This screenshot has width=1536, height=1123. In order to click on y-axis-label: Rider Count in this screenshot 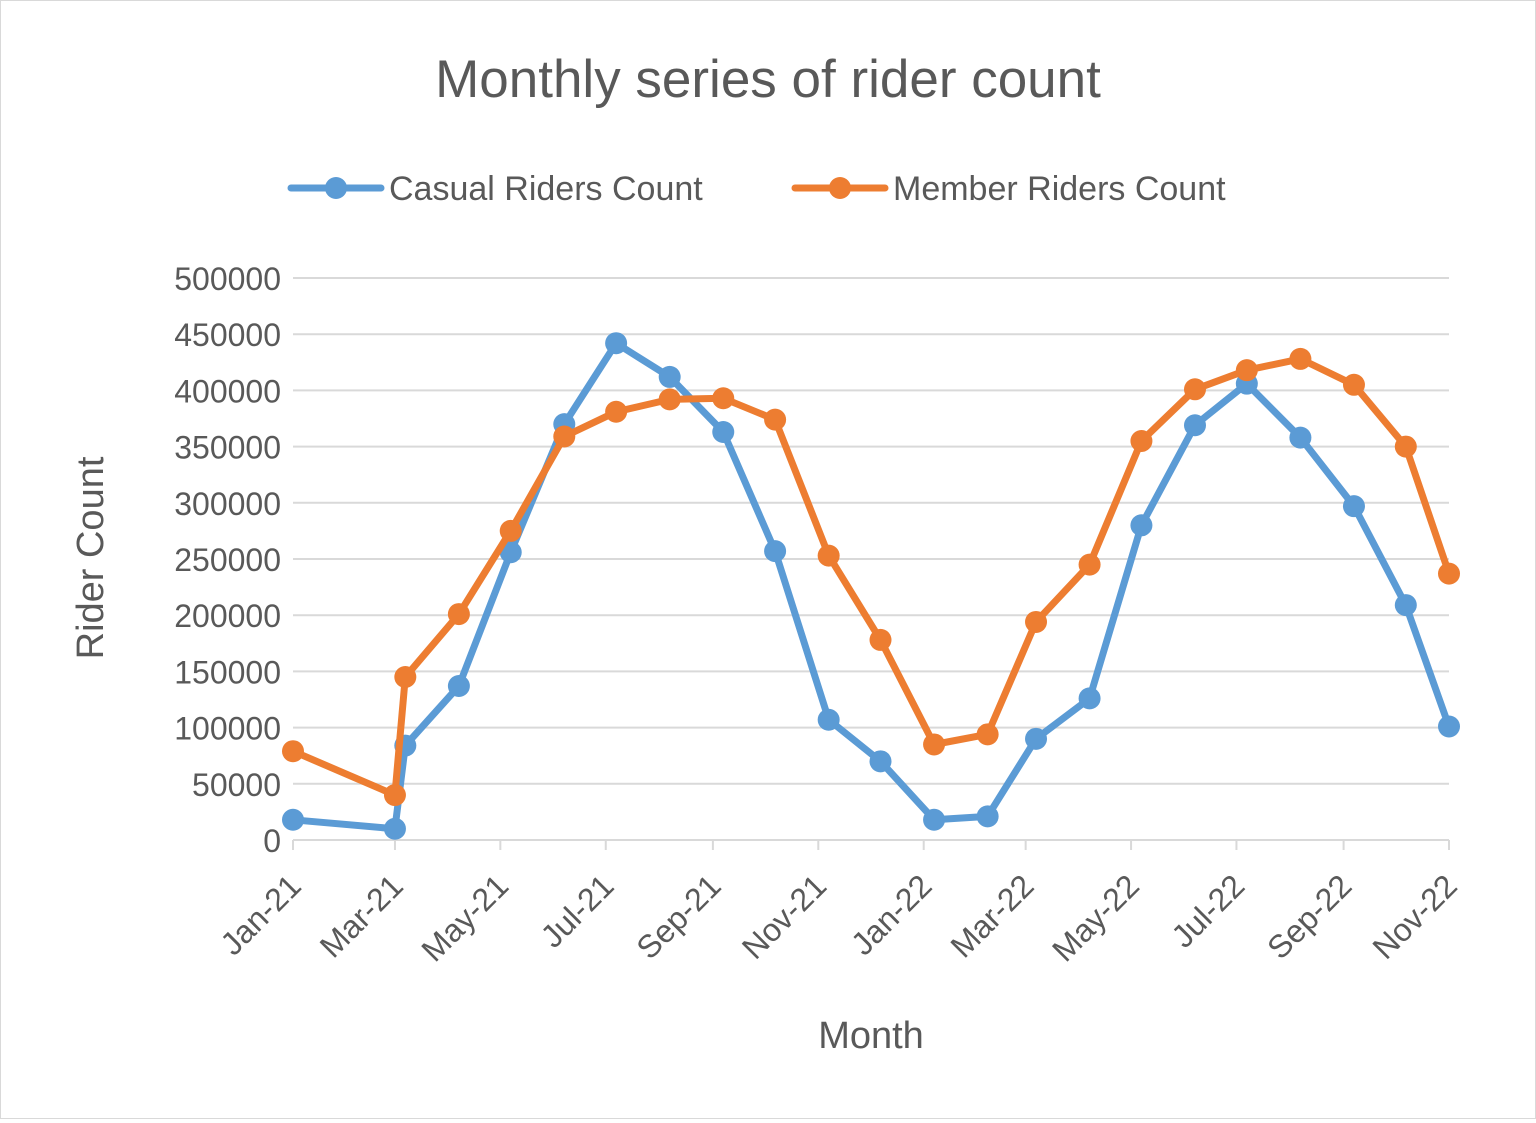, I will do `click(91, 557)`.